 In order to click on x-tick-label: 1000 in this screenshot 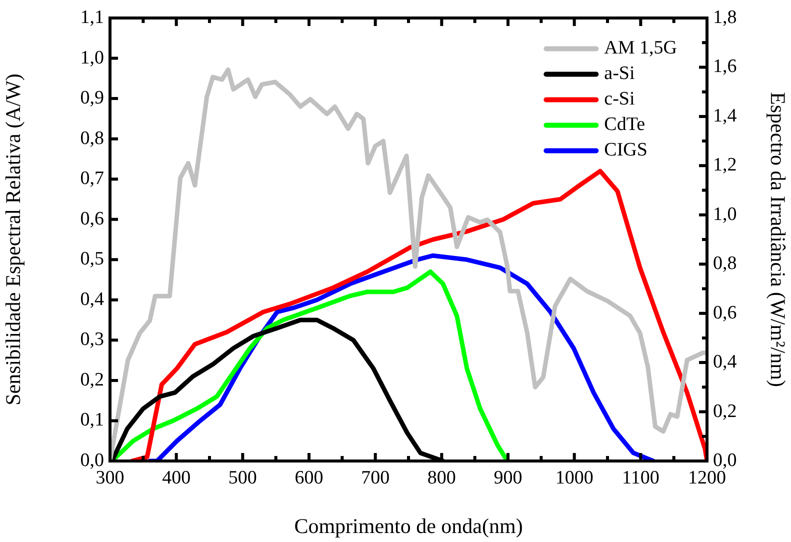, I will do `click(574, 477)`.